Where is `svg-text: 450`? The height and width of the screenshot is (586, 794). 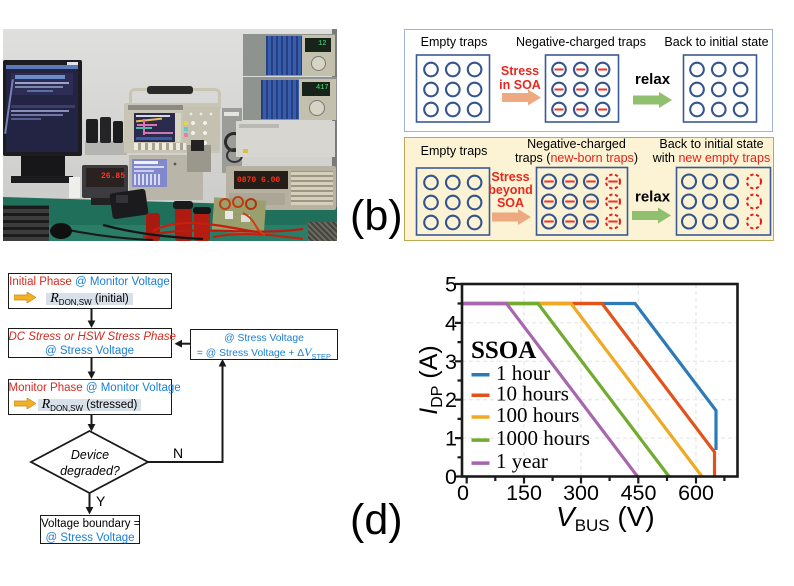 svg-text: 450 is located at coordinates (639, 493).